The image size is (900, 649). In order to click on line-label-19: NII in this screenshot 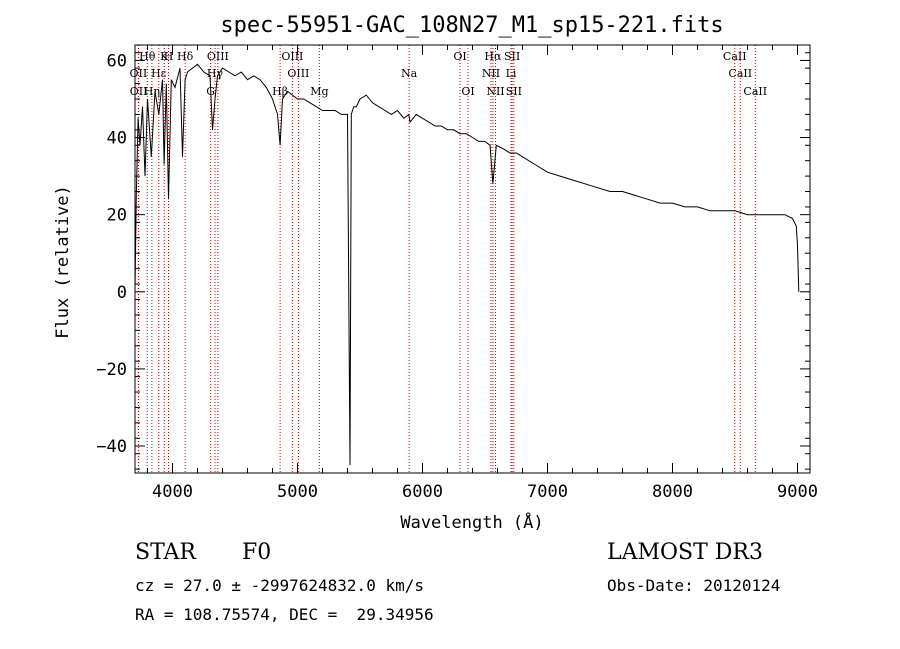, I will do `click(491, 73)`.